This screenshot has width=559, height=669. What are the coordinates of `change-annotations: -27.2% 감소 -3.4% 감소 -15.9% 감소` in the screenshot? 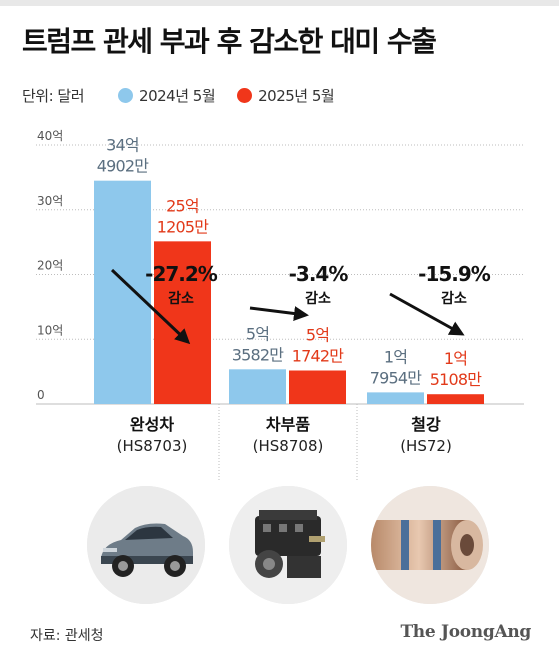 It's located at (301, 303).